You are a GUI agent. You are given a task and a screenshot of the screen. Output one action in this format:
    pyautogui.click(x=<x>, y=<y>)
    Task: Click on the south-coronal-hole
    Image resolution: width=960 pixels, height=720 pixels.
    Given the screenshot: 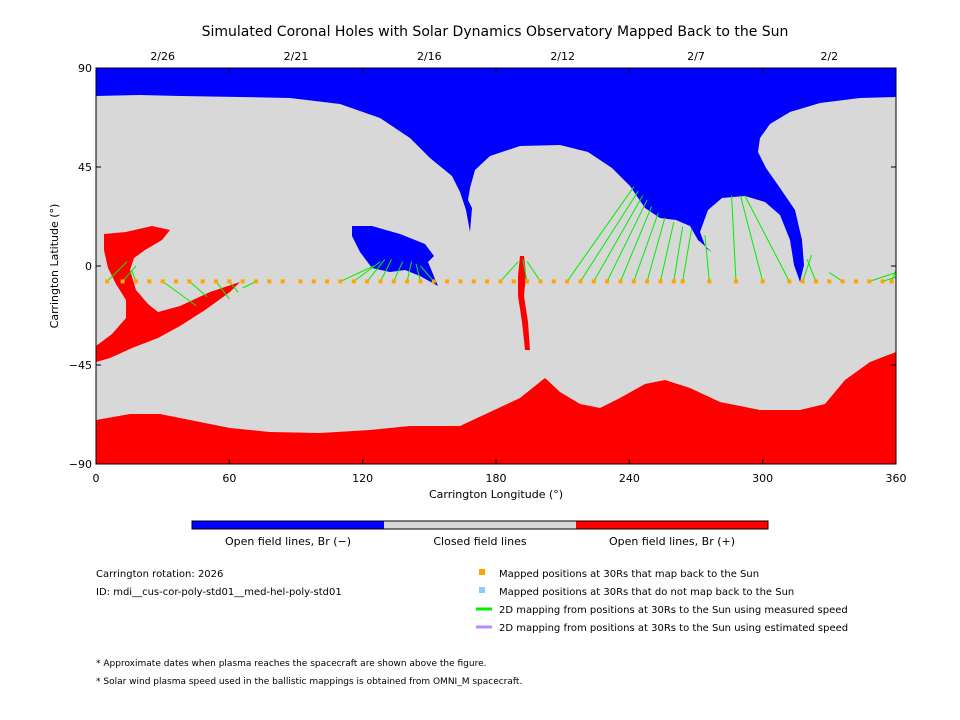 What is the action you would take?
    pyautogui.click(x=496, y=408)
    